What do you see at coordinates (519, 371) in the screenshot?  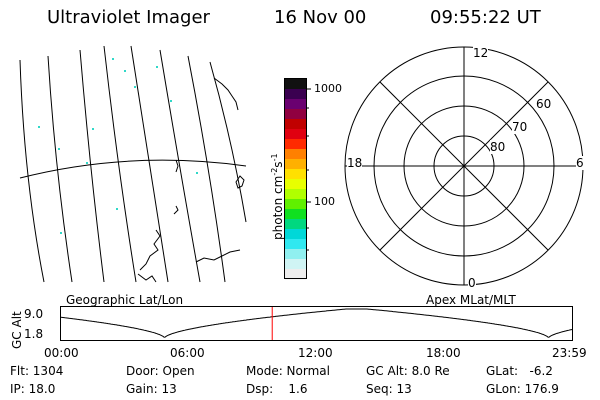 I see `info-glat: GLat: -6.2` at bounding box center [519, 371].